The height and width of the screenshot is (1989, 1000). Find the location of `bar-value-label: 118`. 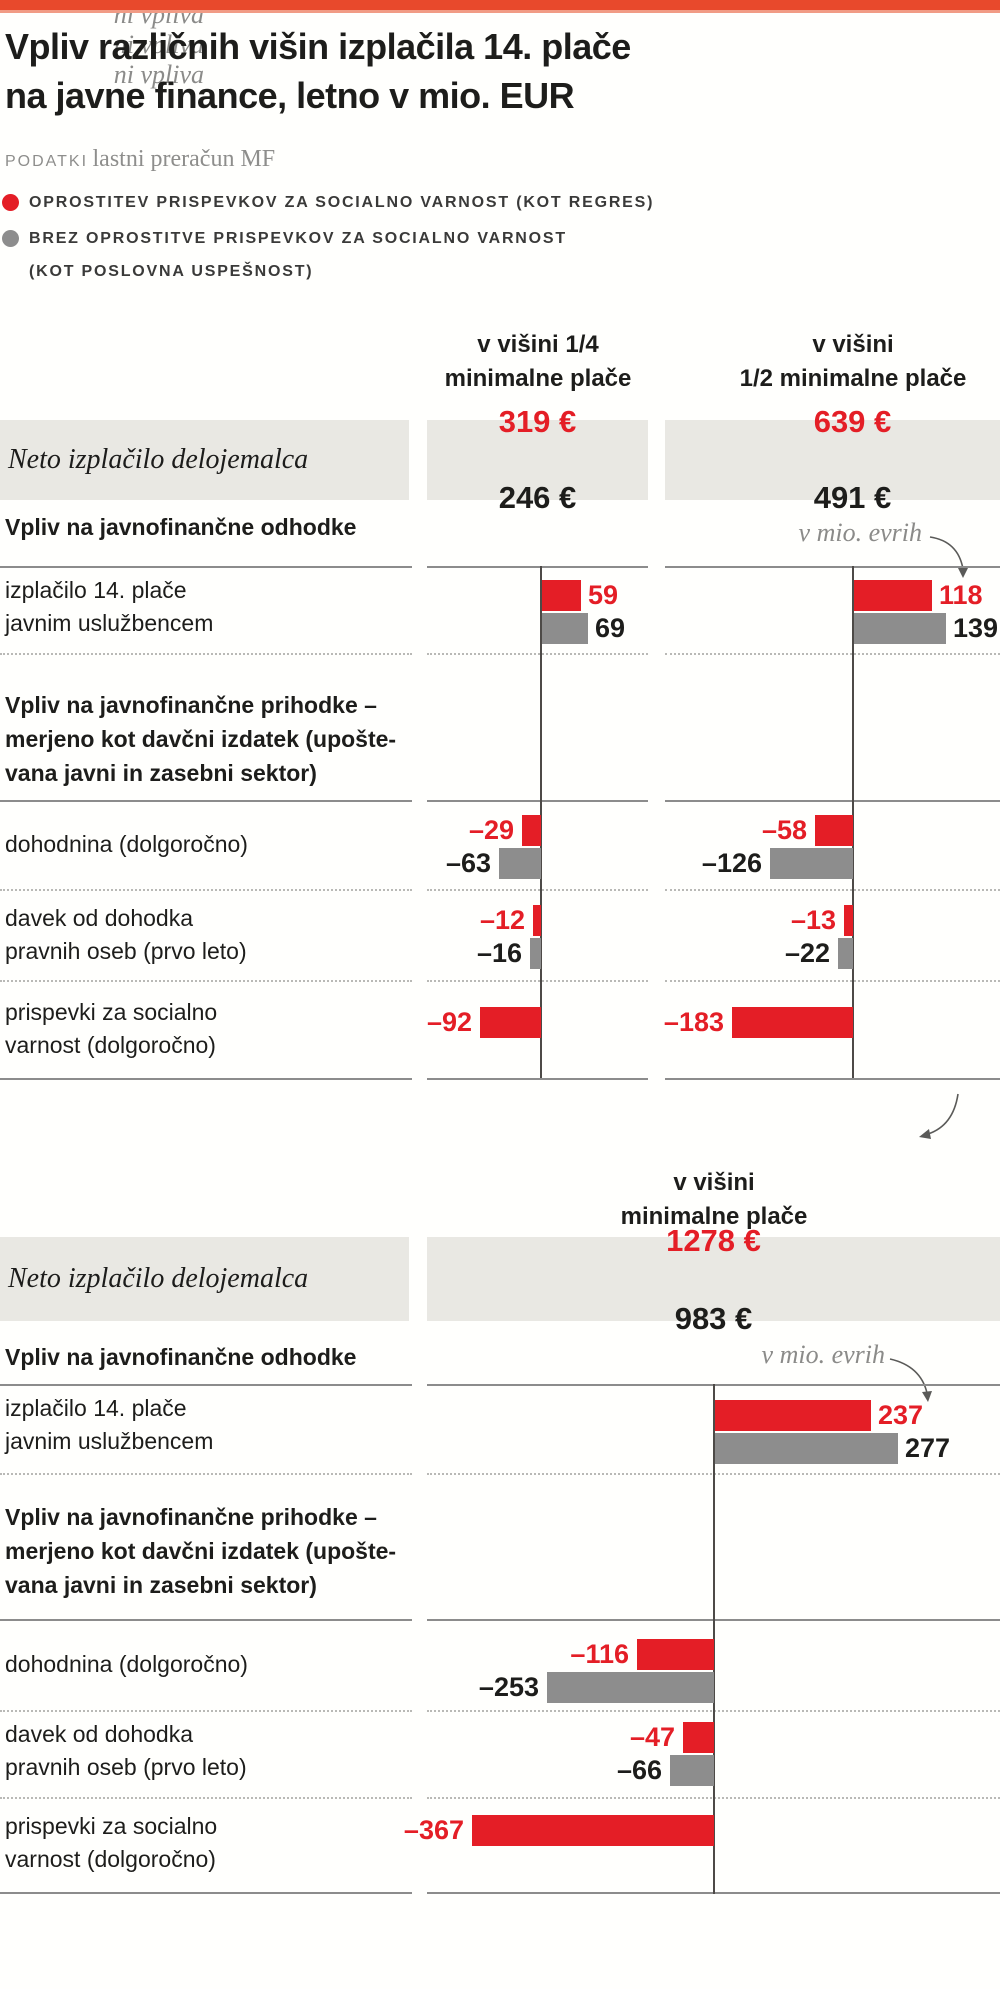

bar-value-label: 118 is located at coordinates (961, 595).